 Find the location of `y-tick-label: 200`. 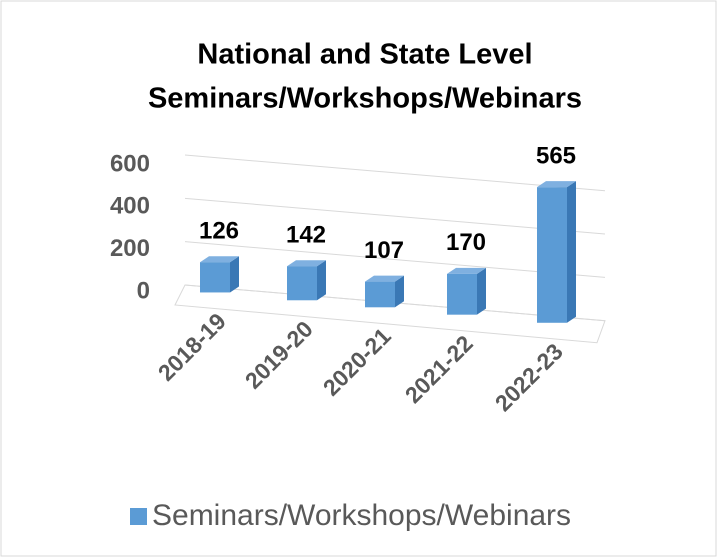

y-tick-label: 200 is located at coordinates (130, 248).